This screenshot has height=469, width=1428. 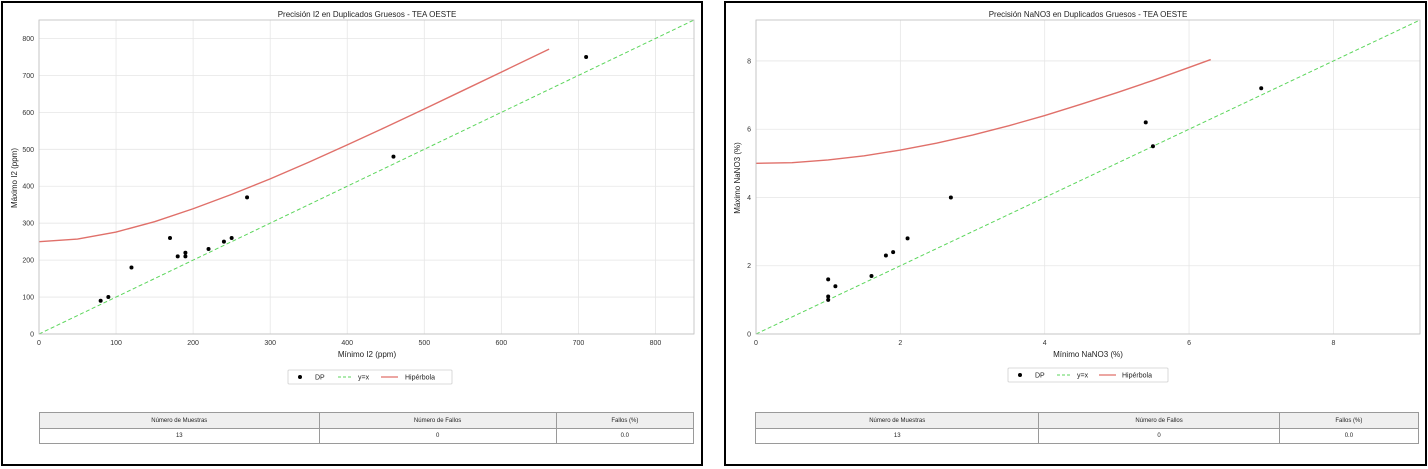 I want to click on x-axis-label: Mínimo NaNO3 (%), so click(x=1088, y=354).